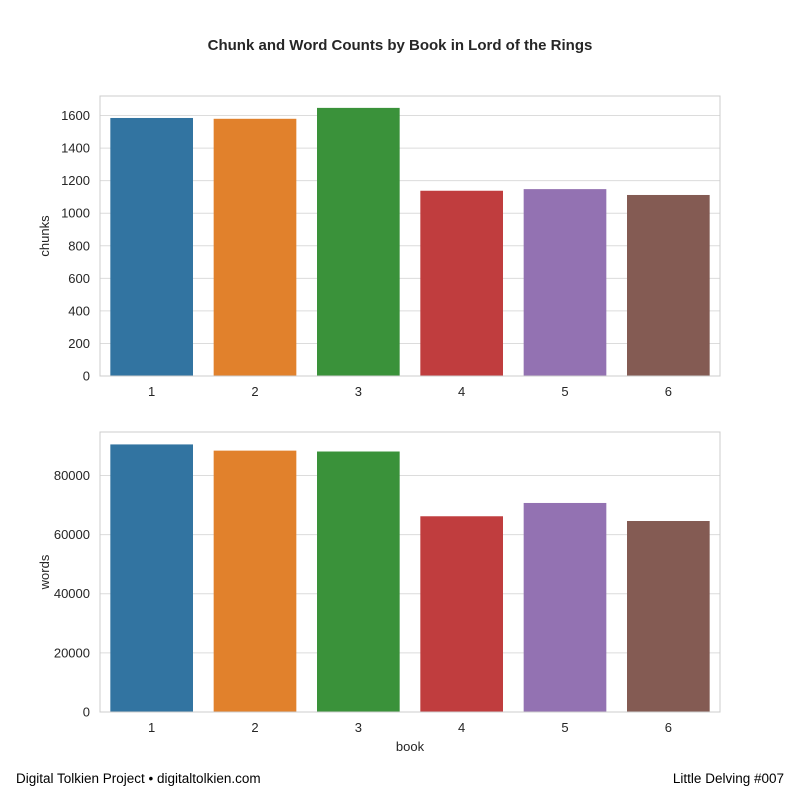  What do you see at coordinates (75, 180) in the screenshot?
I see `y-tick-label: 1200` at bounding box center [75, 180].